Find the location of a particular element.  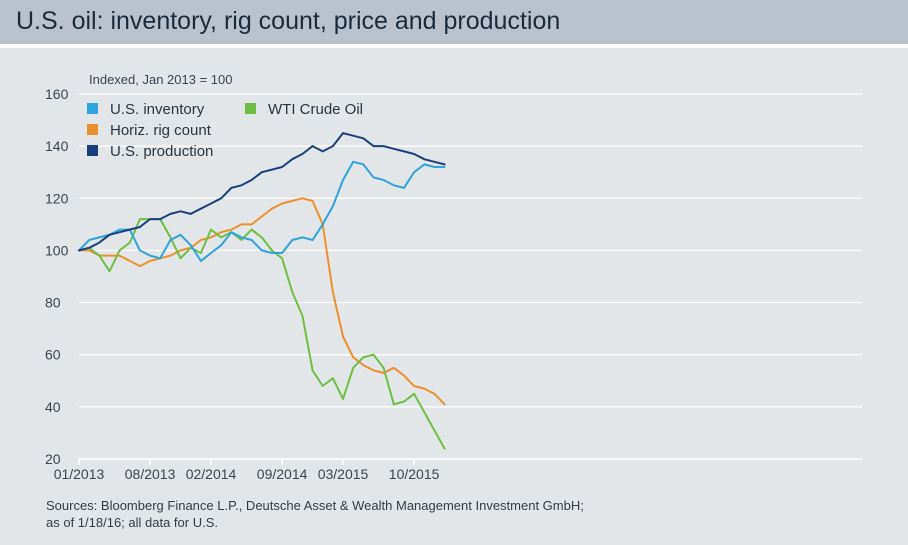

y-tick-label: 160 is located at coordinates (57, 94).